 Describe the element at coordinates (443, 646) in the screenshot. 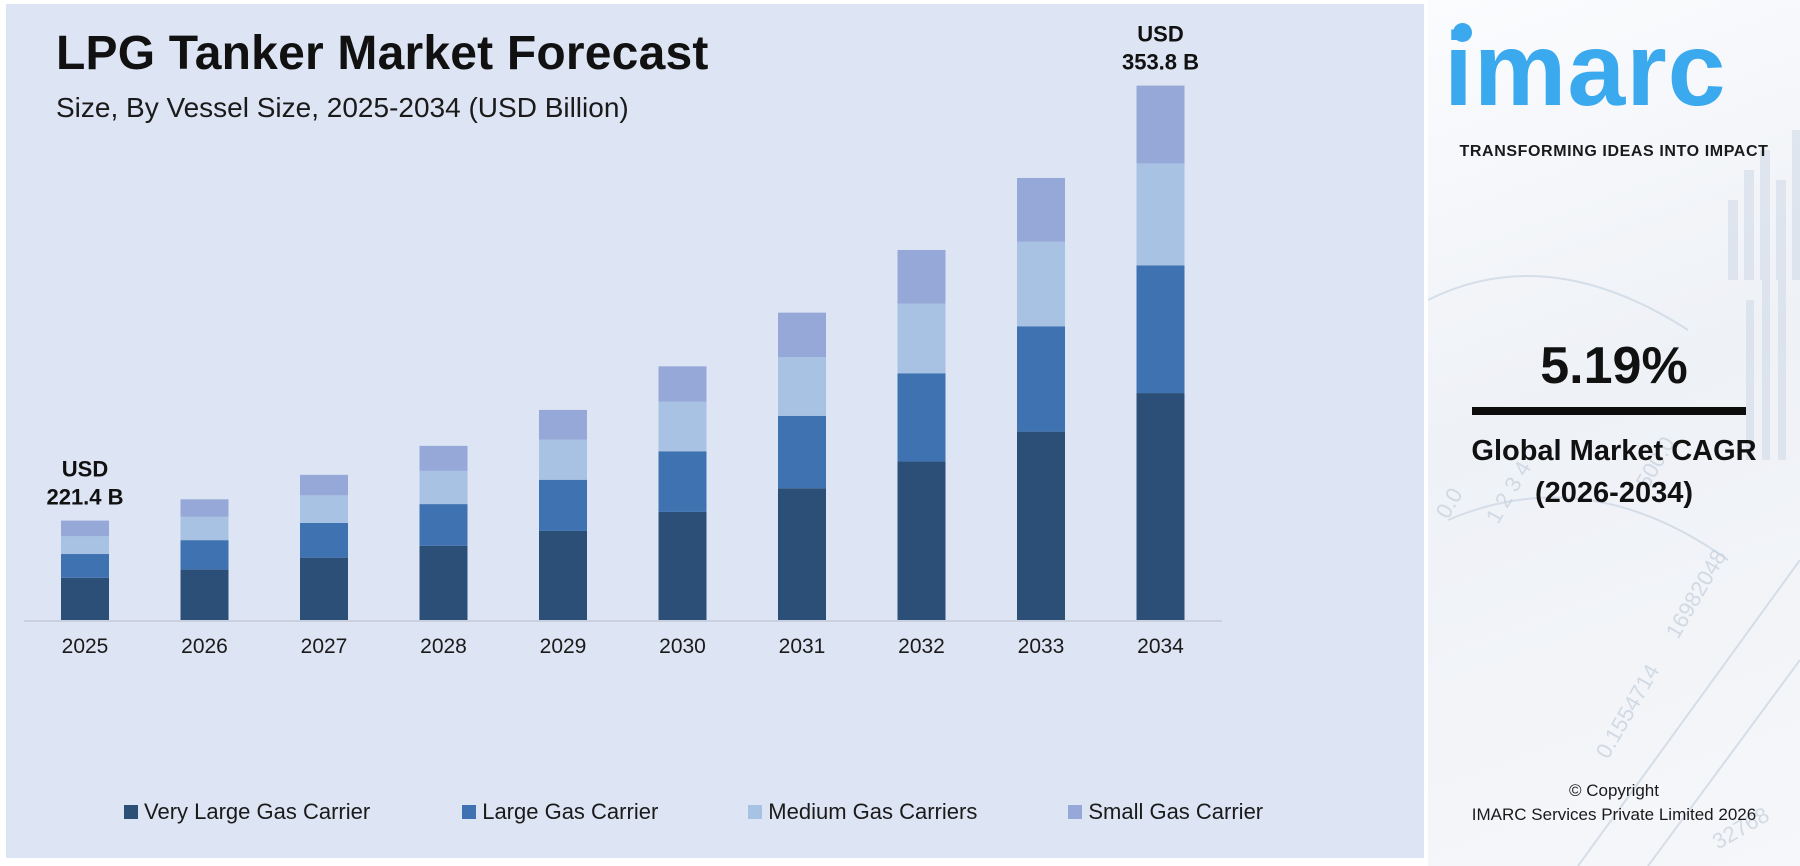

I see `x-tick-label: 2028` at that location.